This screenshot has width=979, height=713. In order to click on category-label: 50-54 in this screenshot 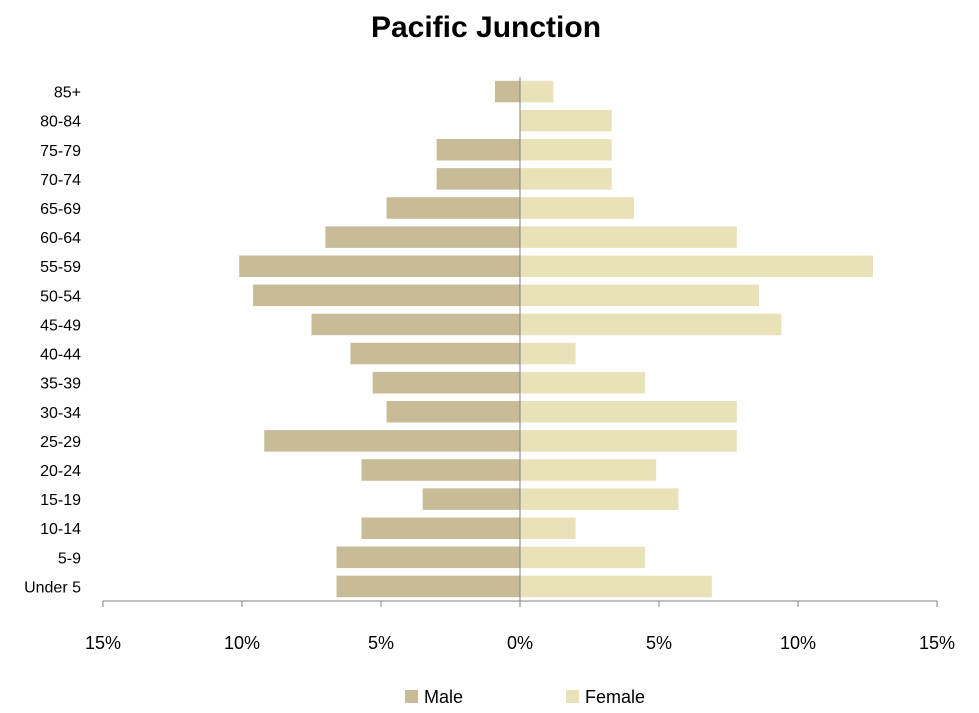, I will do `click(60, 296)`.